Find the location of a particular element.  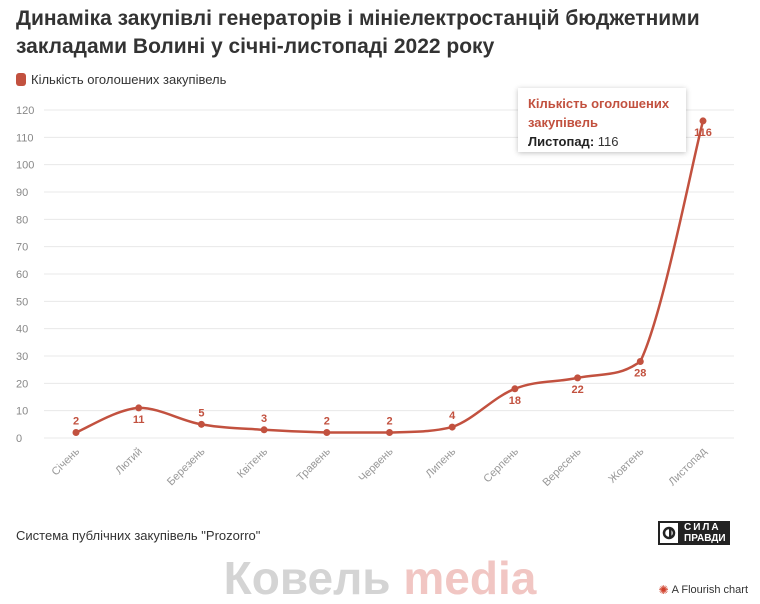

watermark-part1: Ковель is located at coordinates (313, 578).